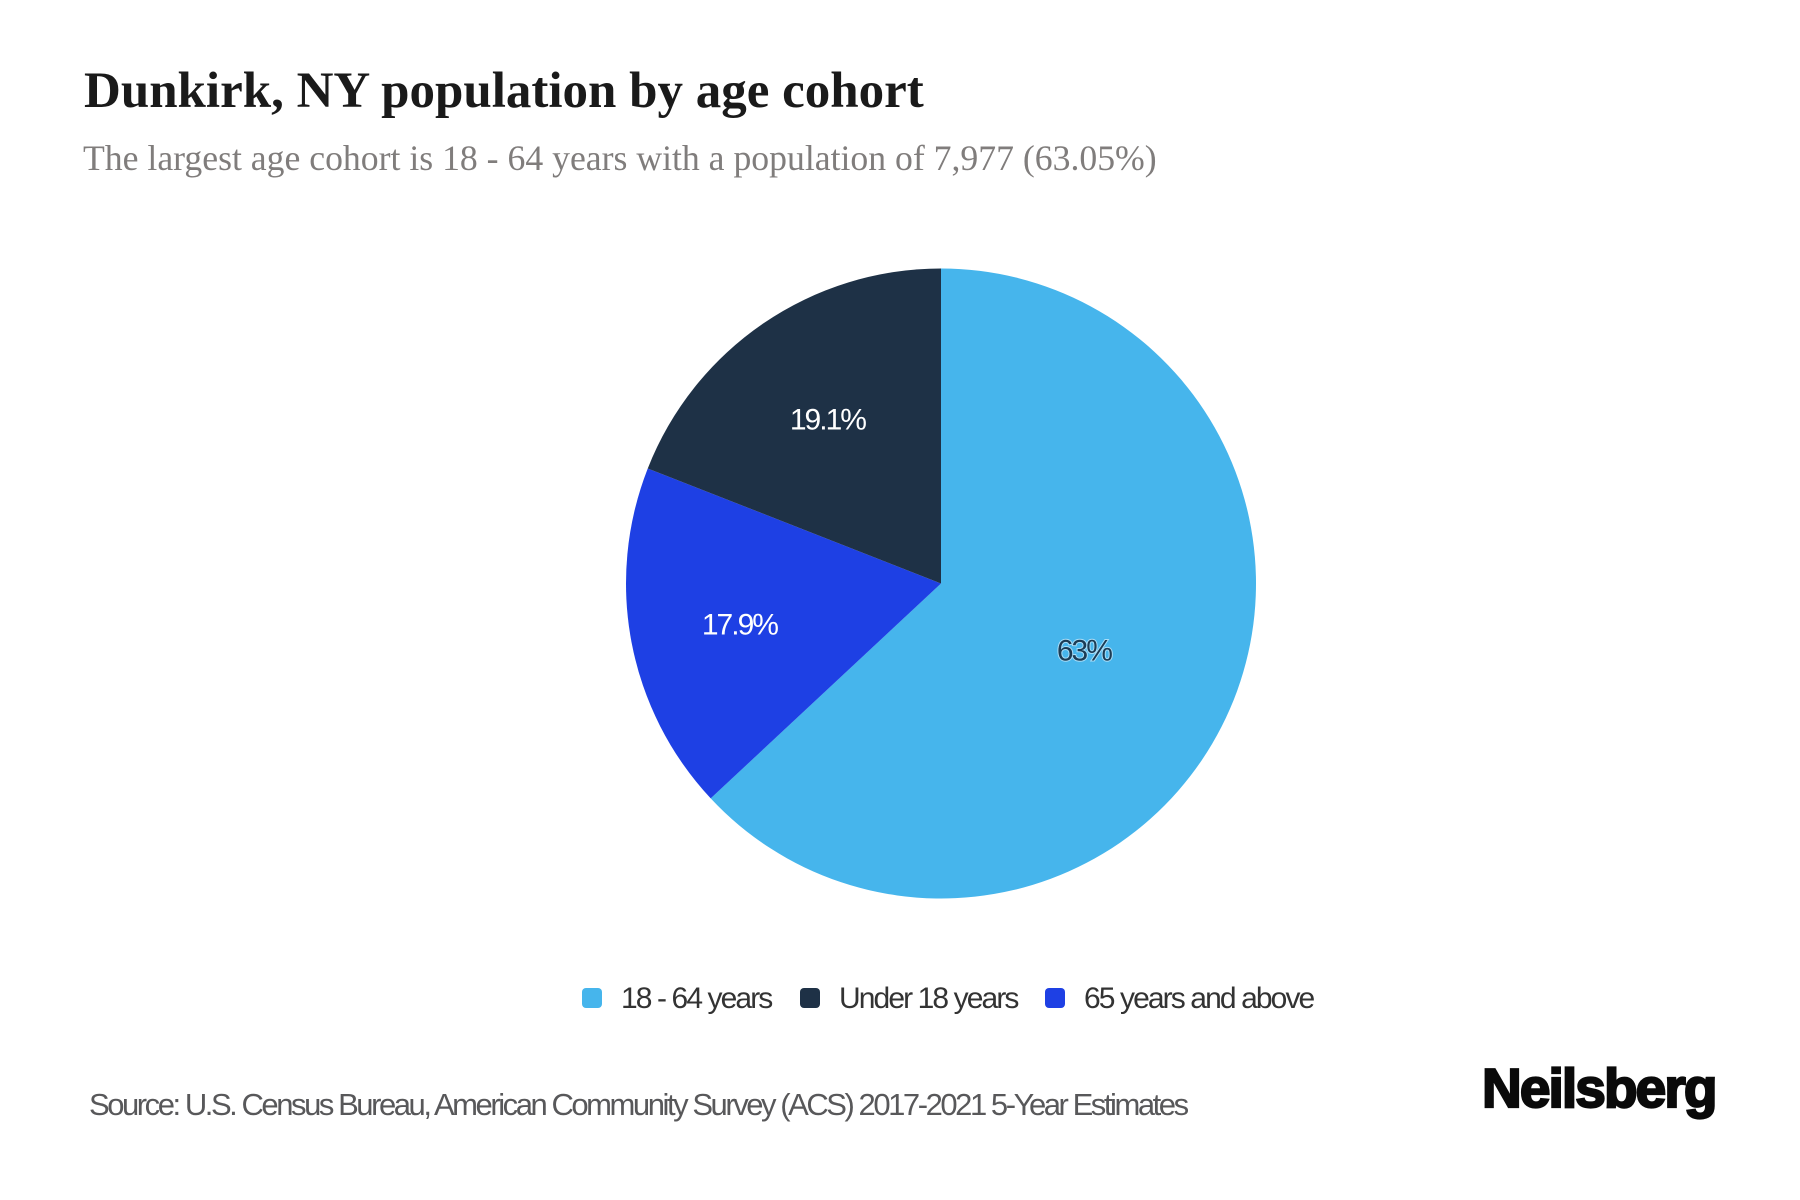  I want to click on svg-text: 17.9%, so click(740, 624).